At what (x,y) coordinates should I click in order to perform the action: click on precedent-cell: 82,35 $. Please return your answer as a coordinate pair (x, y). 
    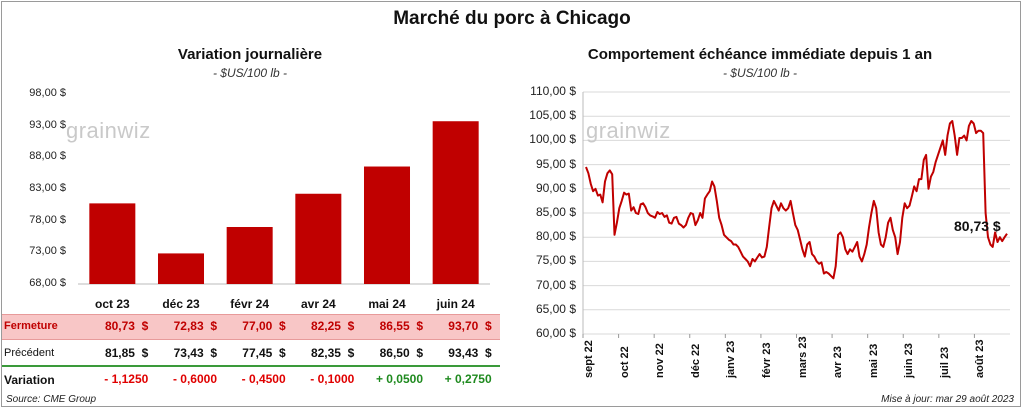
    Looking at the image, I should click on (332, 353).